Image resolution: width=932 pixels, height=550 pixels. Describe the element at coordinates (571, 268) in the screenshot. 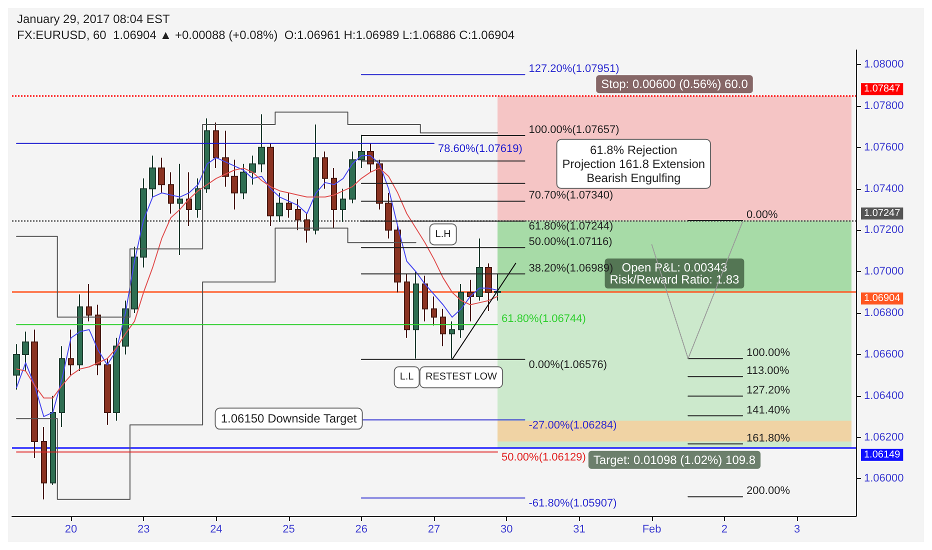

I see `series-label: 38.20%(1.06989)` at that location.